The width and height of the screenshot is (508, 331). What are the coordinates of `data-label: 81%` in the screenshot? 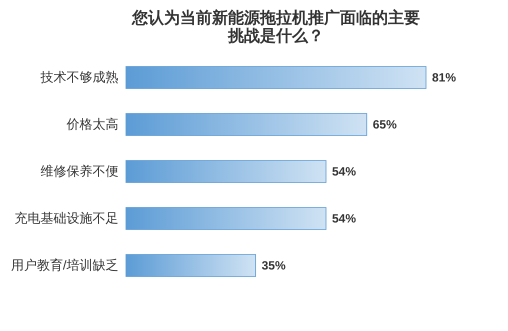 It's located at (444, 77).